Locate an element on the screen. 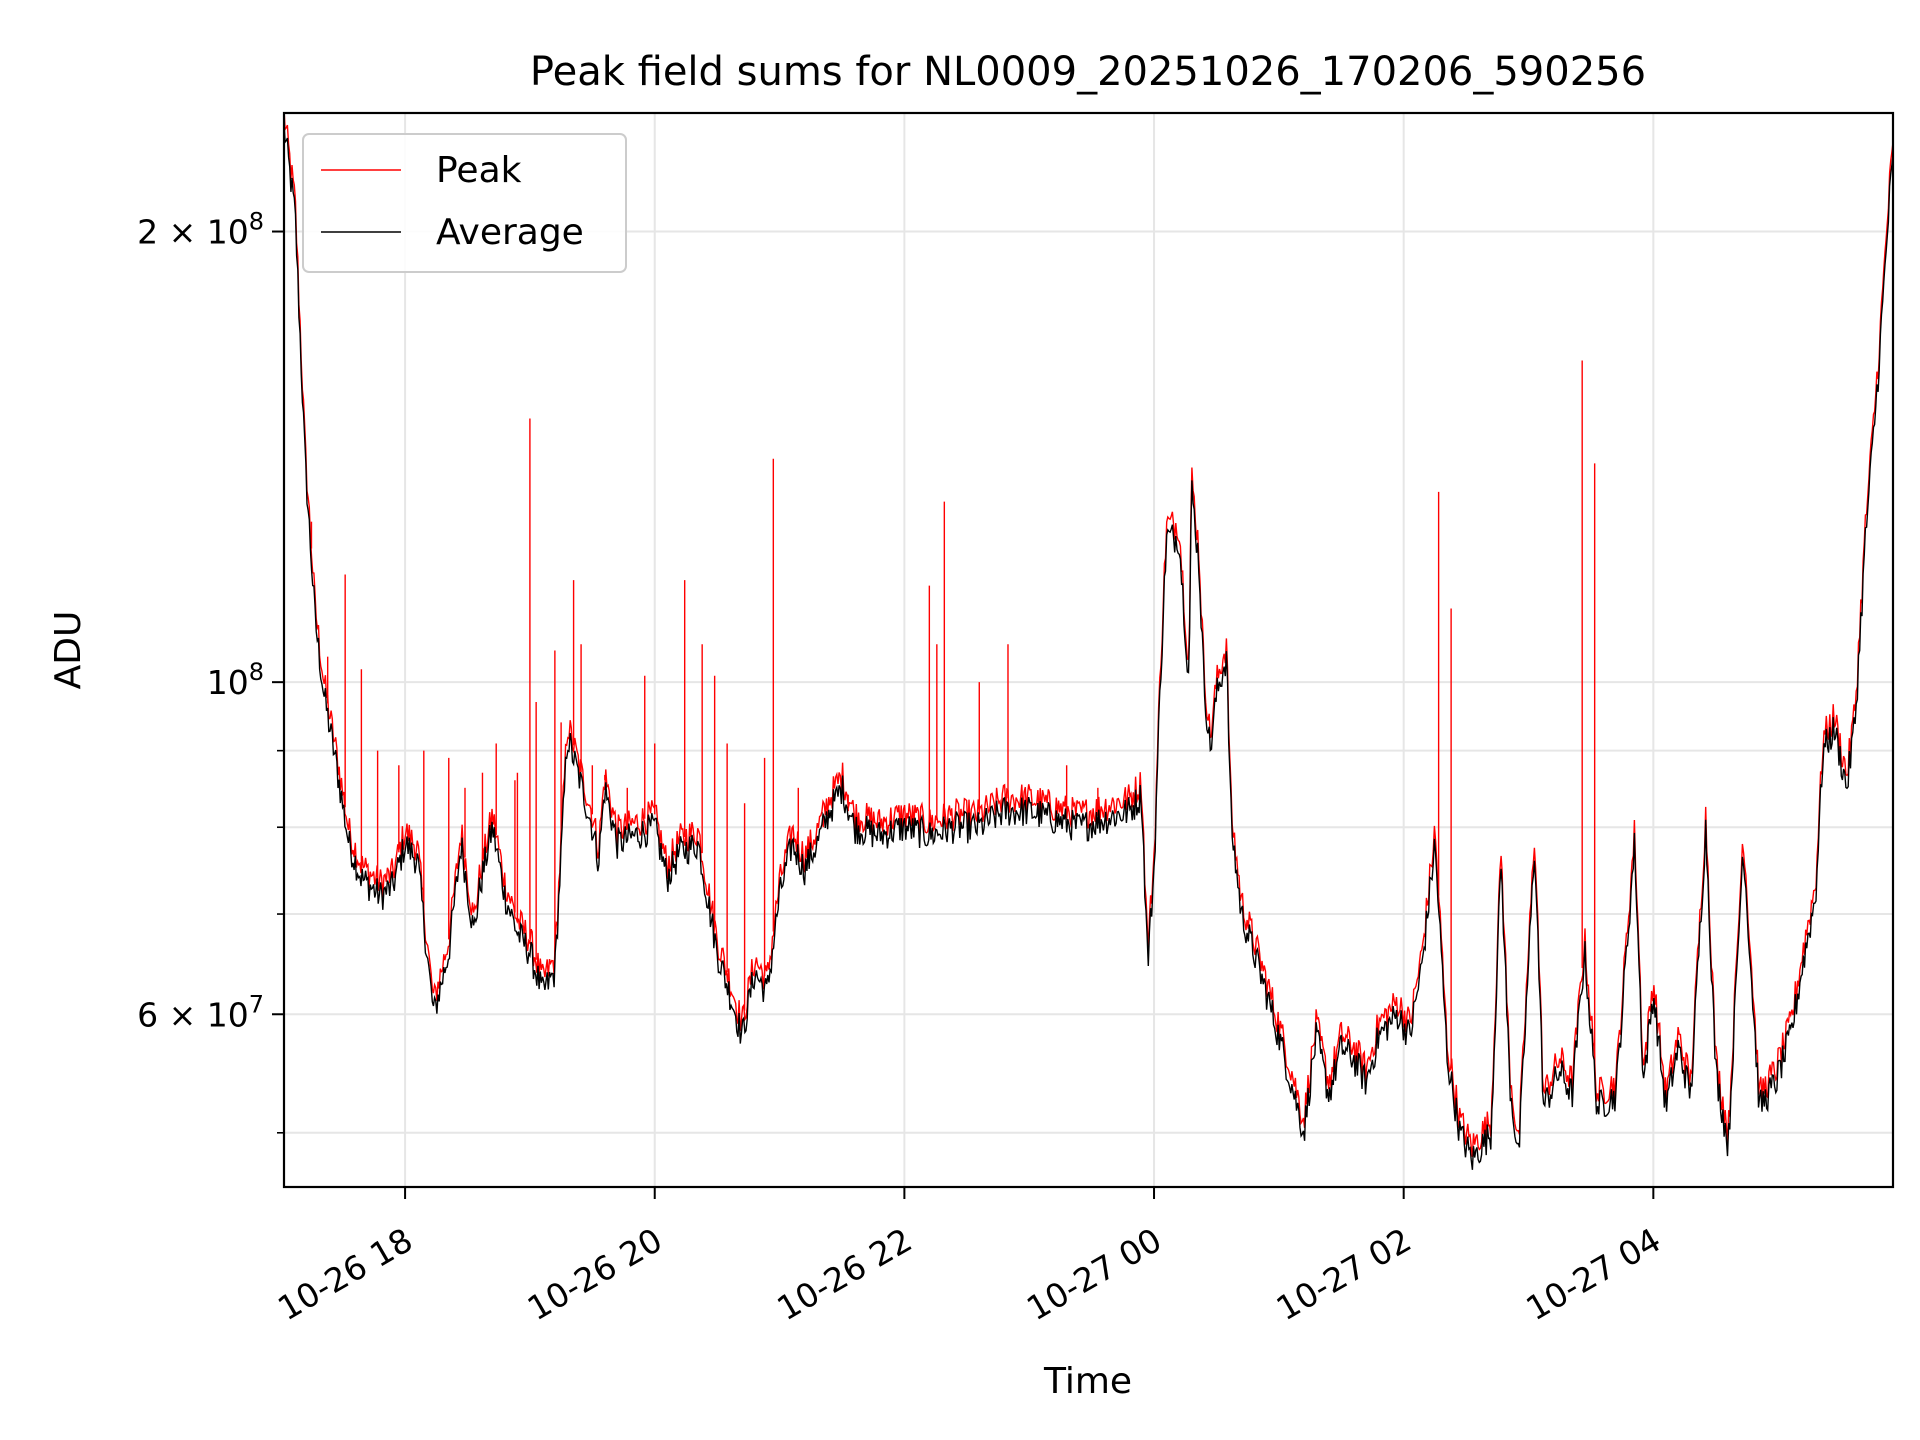 Image resolution: width=1920 pixels, height=1440 pixels. y-tick-label: 2 × 108 is located at coordinates (200, 230).